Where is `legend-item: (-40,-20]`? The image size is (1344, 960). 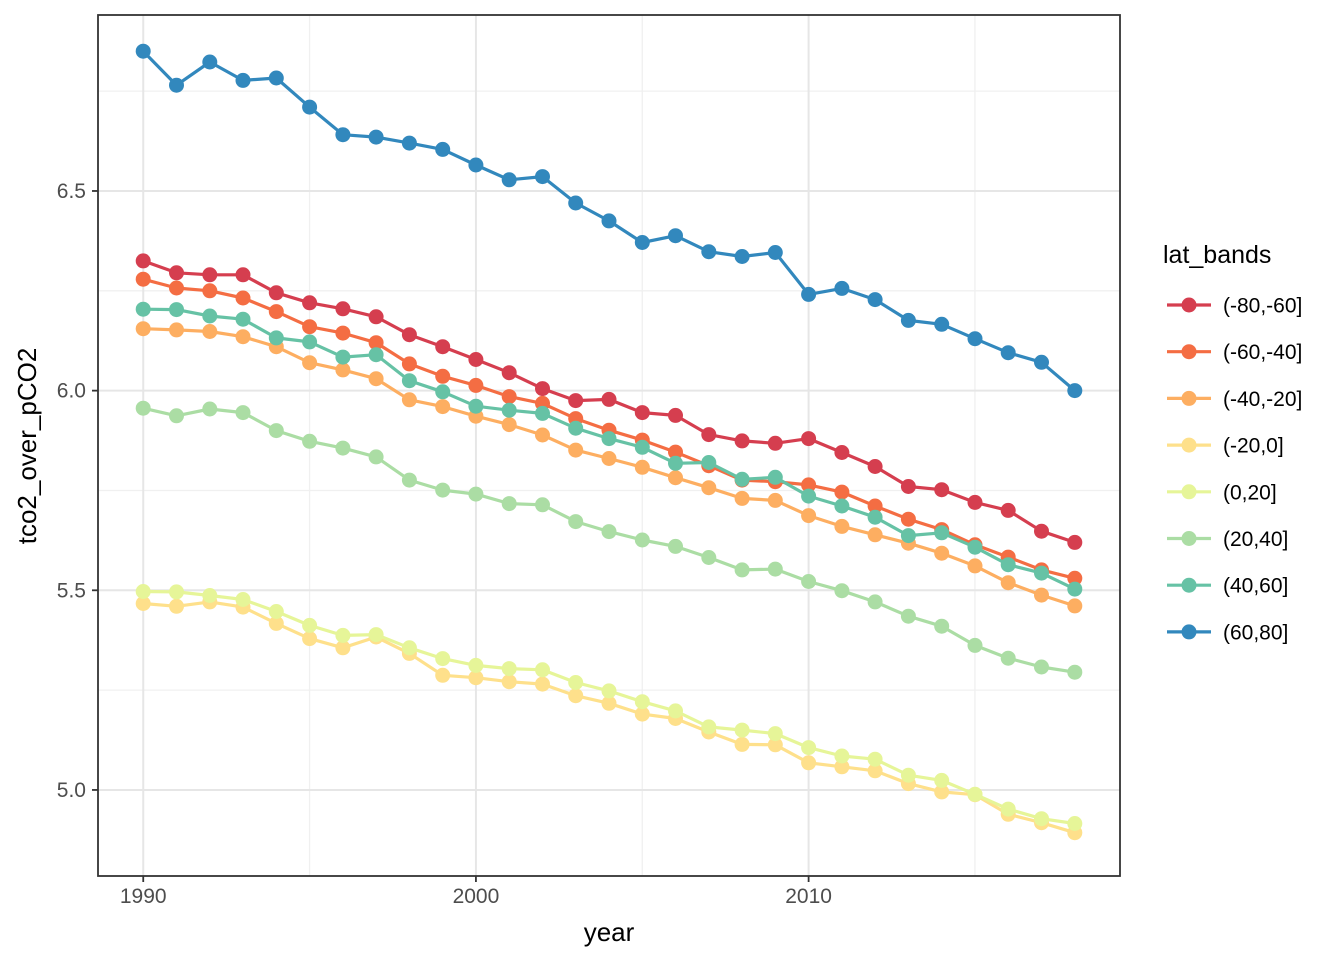 legend-item: (-40,-20] is located at coordinates (1234, 399).